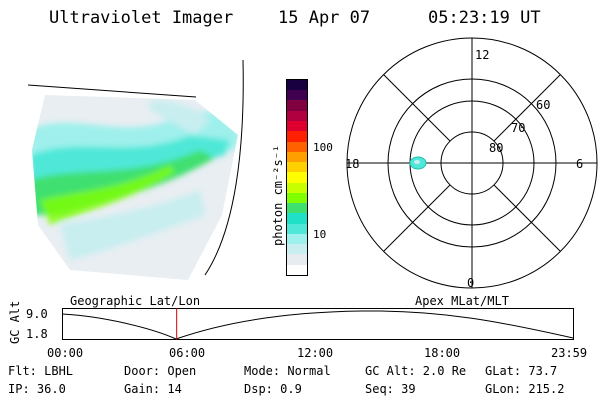 This screenshot has height=400, width=600. What do you see at coordinates (543, 105) in the screenshot?
I see `lat-label-60: 60` at bounding box center [543, 105].